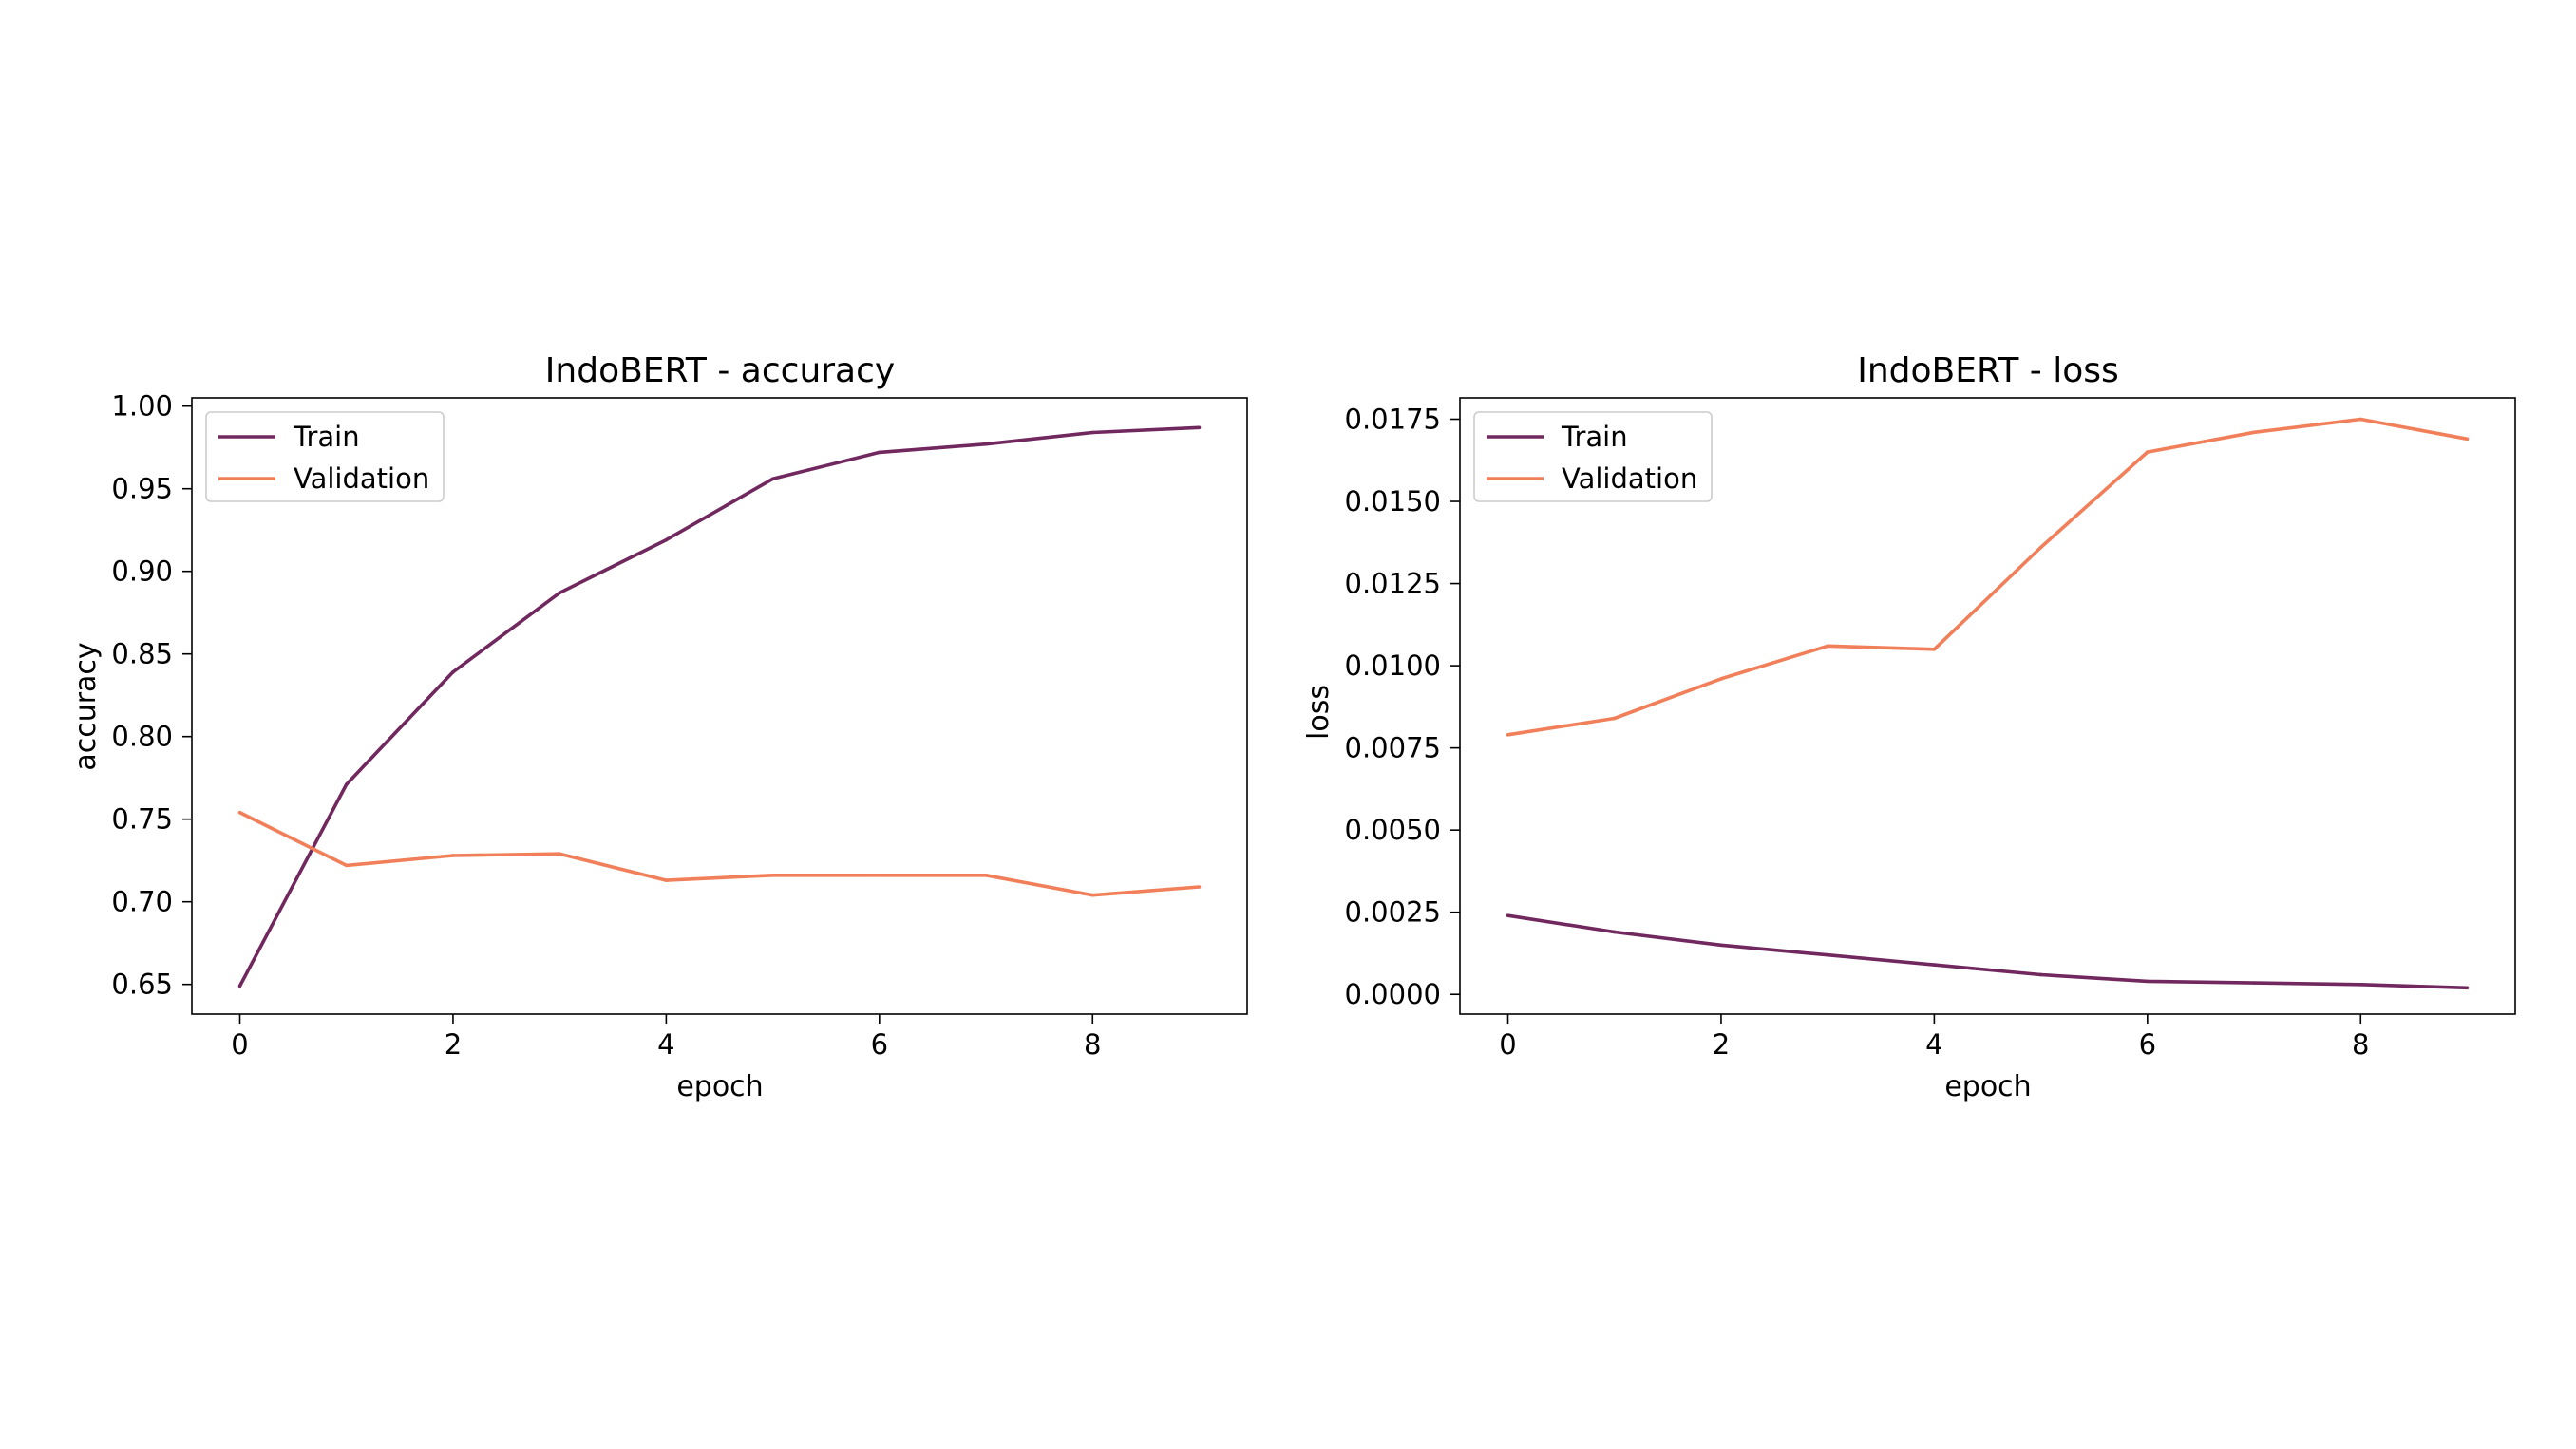 This screenshot has width=2576, height=1449. I want to click on y-tick-label: 0.75, so click(142, 819).